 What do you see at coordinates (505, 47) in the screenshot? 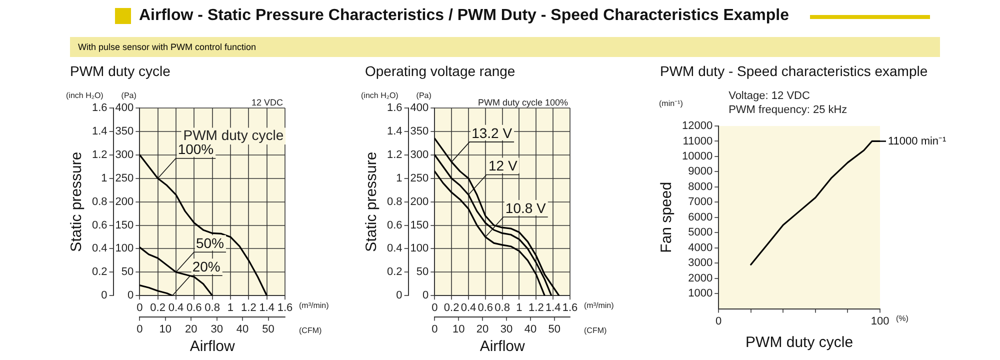
I see `chart-subtitle: With pulse sensor with PWM control function` at bounding box center [505, 47].